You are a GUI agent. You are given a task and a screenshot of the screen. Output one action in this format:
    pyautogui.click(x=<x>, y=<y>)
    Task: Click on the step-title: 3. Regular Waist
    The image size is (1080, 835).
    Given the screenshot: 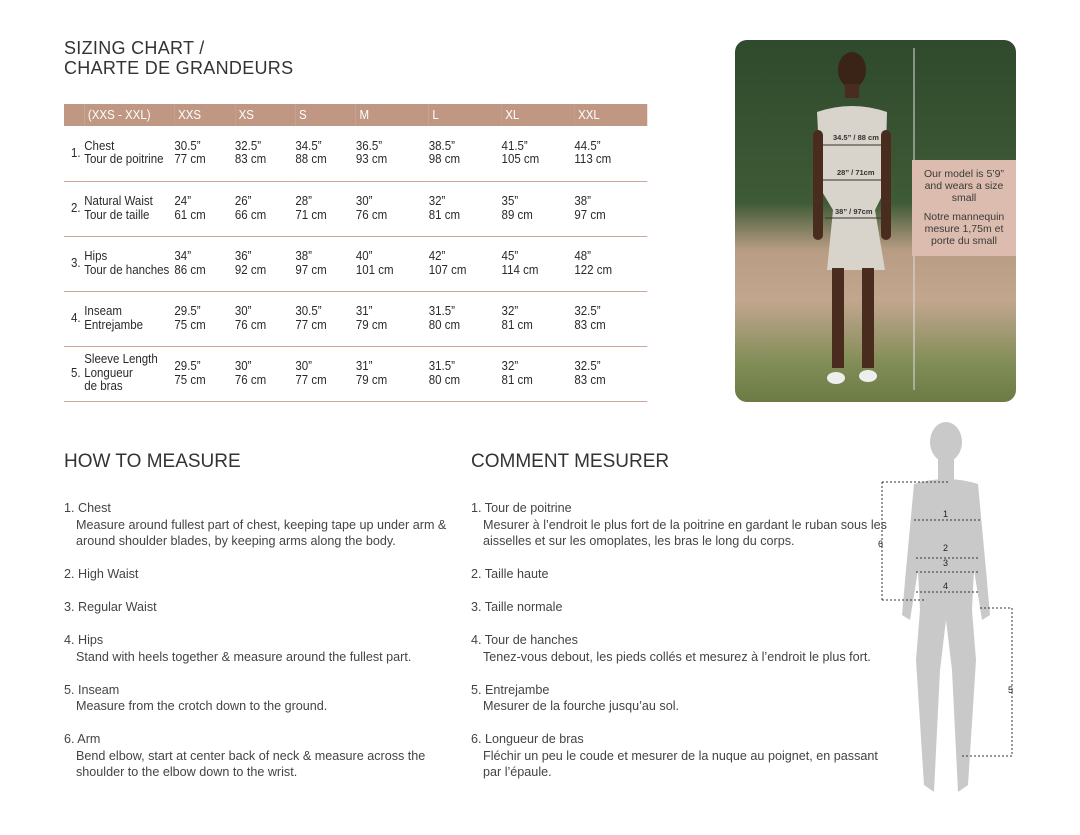 What is the action you would take?
    pyautogui.click(x=110, y=607)
    